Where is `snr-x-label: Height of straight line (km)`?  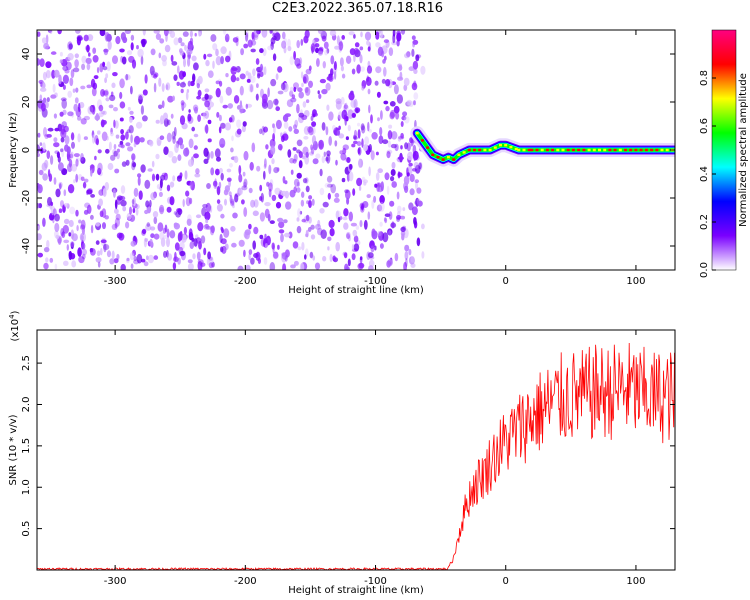 snr-x-label: Height of straight line (km) is located at coordinates (356, 590).